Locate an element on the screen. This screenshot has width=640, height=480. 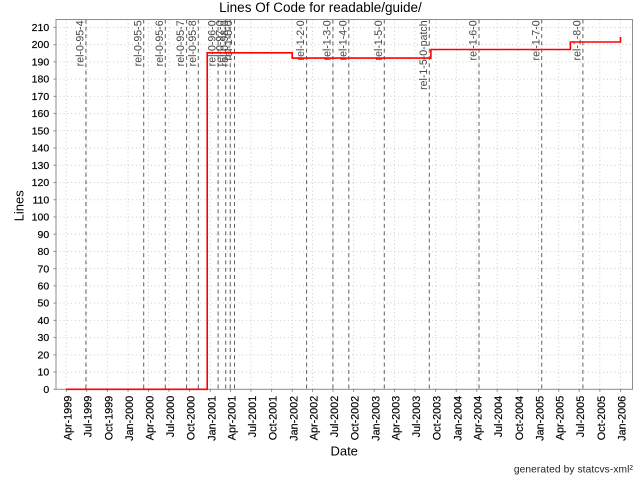
svg-text: 170 is located at coordinates (41, 97).